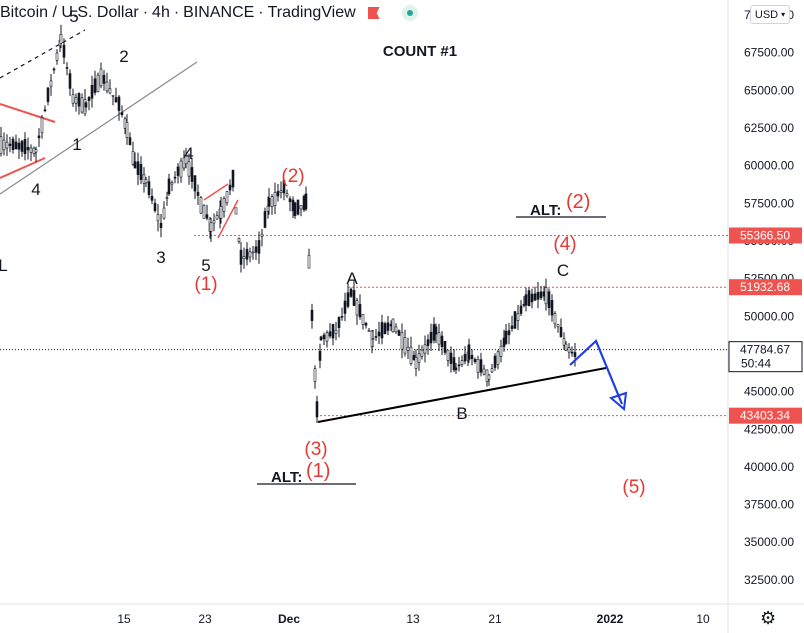 The height and width of the screenshot is (633, 804). I want to click on price-level-tag, so click(765, 235).